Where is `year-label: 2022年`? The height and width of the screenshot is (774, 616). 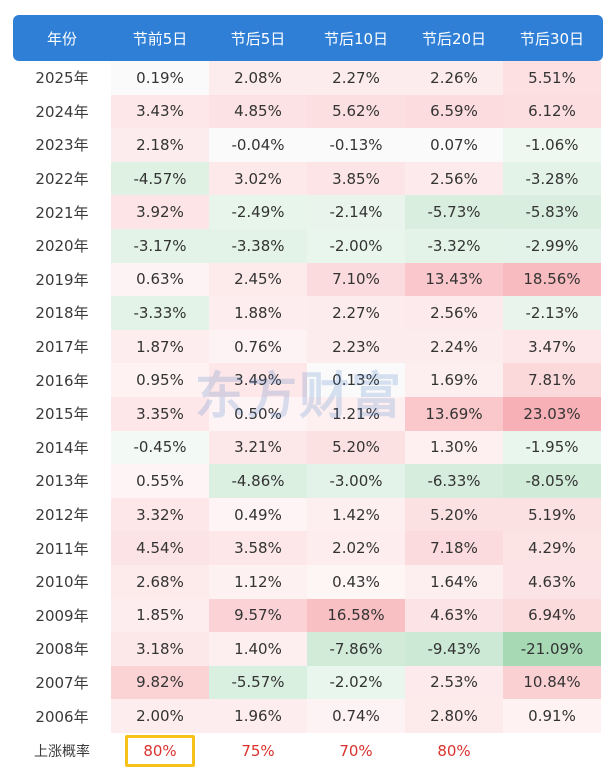
year-label: 2022年 is located at coordinates (62, 179).